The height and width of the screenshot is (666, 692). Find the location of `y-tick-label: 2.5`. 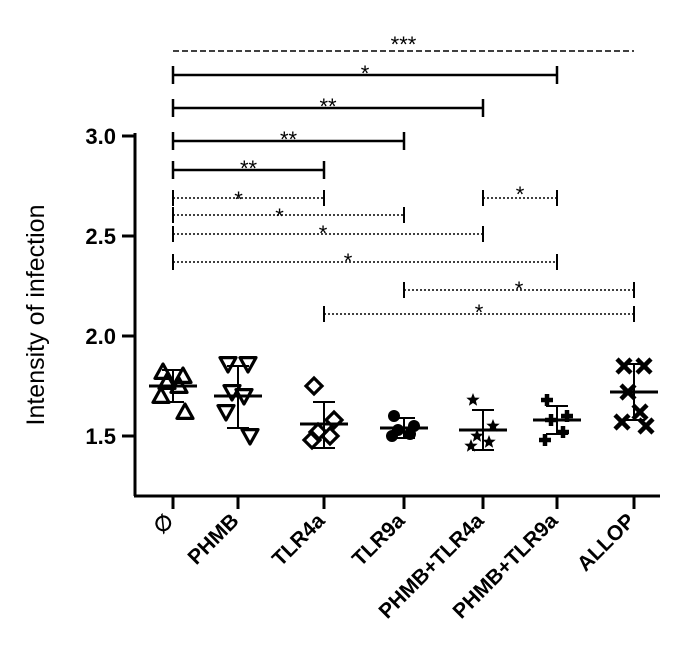

y-tick-label: 2.5 is located at coordinates (100, 236).